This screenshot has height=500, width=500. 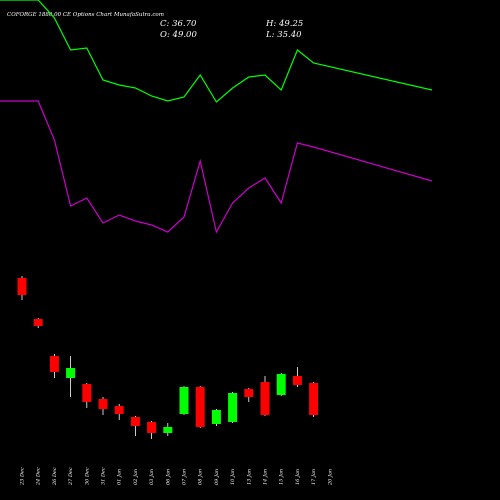 What do you see at coordinates (298, 477) in the screenshot?
I see `x-tick-label: 16 Jan` at bounding box center [298, 477].